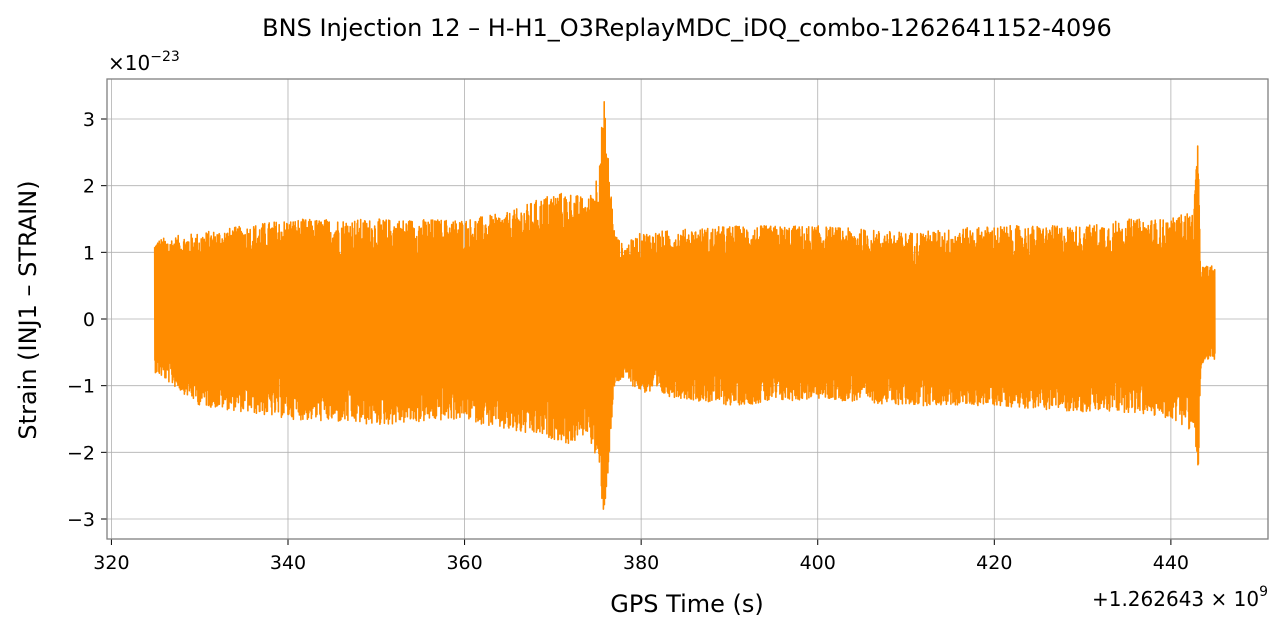  I want to click on x-offset-text: +1.262643 × 109, so click(1180, 597).